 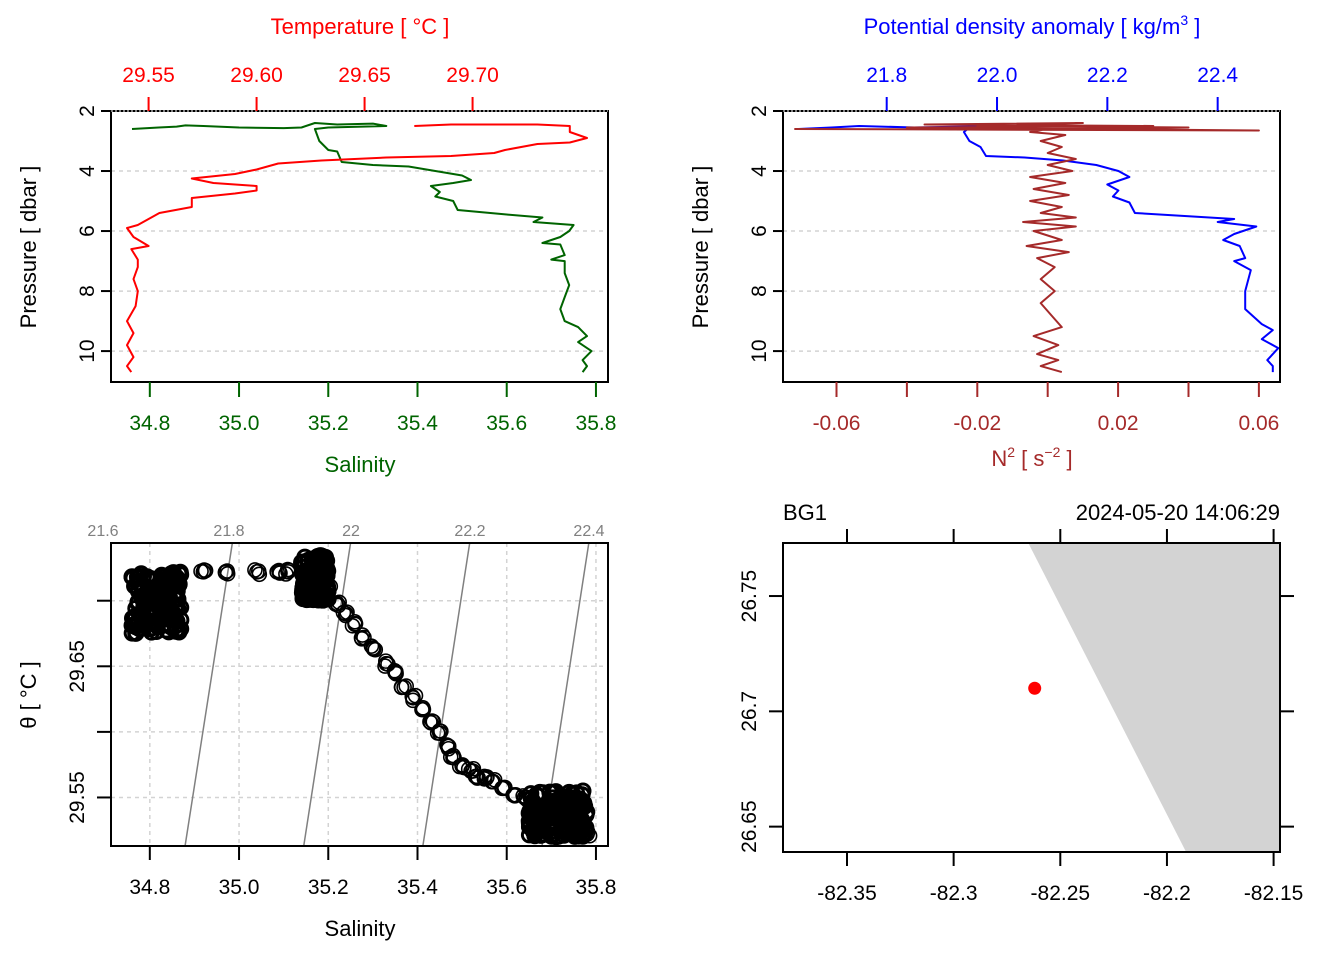 What do you see at coordinates (596, 423) in the screenshot?
I see `bottom-tick-label: 35.8` at bounding box center [596, 423].